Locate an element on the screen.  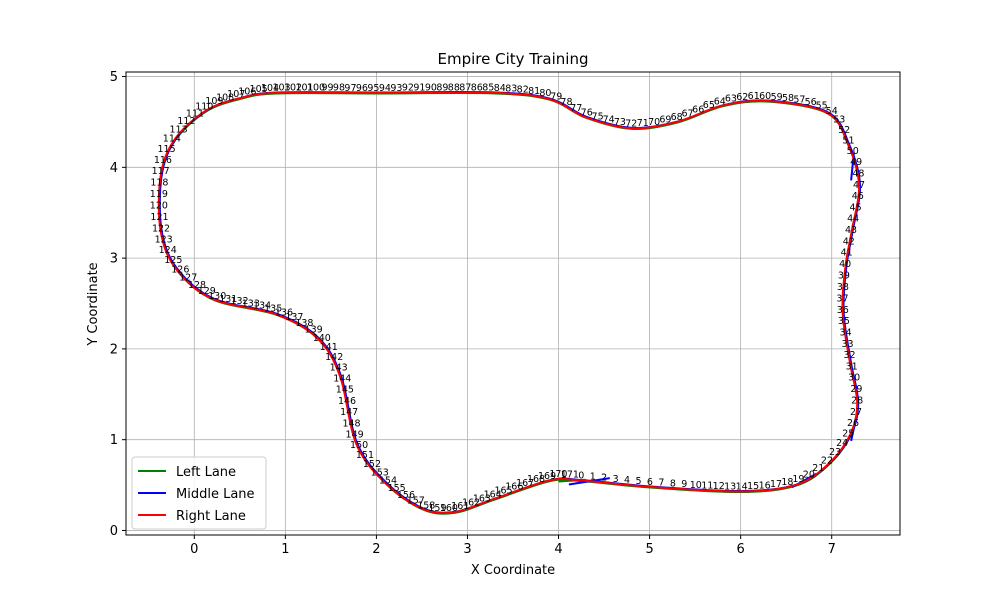
waypoint-label: 13 is located at coordinates (730, 486).